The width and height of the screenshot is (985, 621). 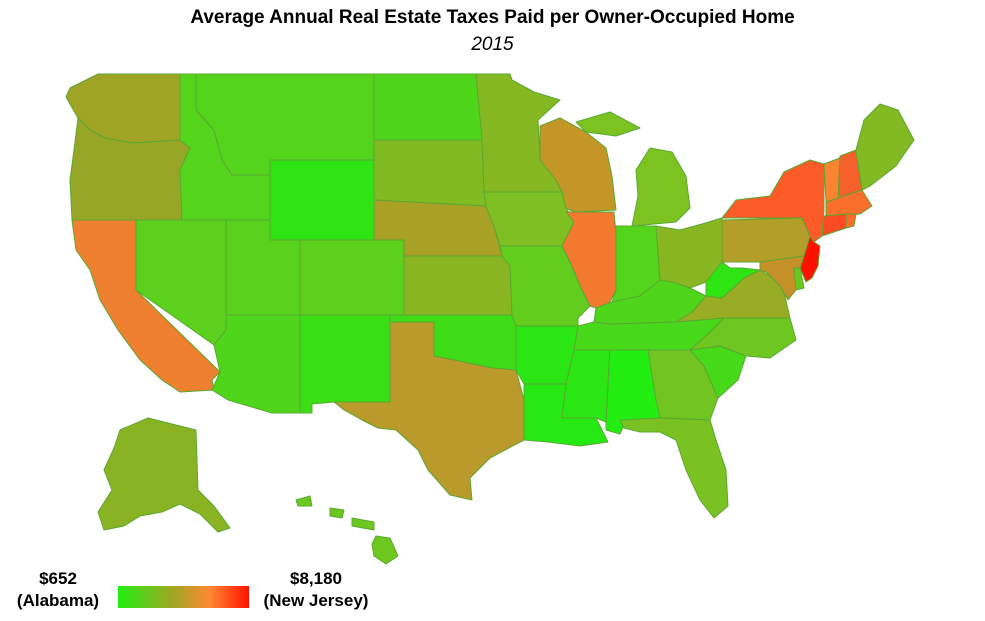 What do you see at coordinates (164, 475) in the screenshot?
I see `state-alaska` at bounding box center [164, 475].